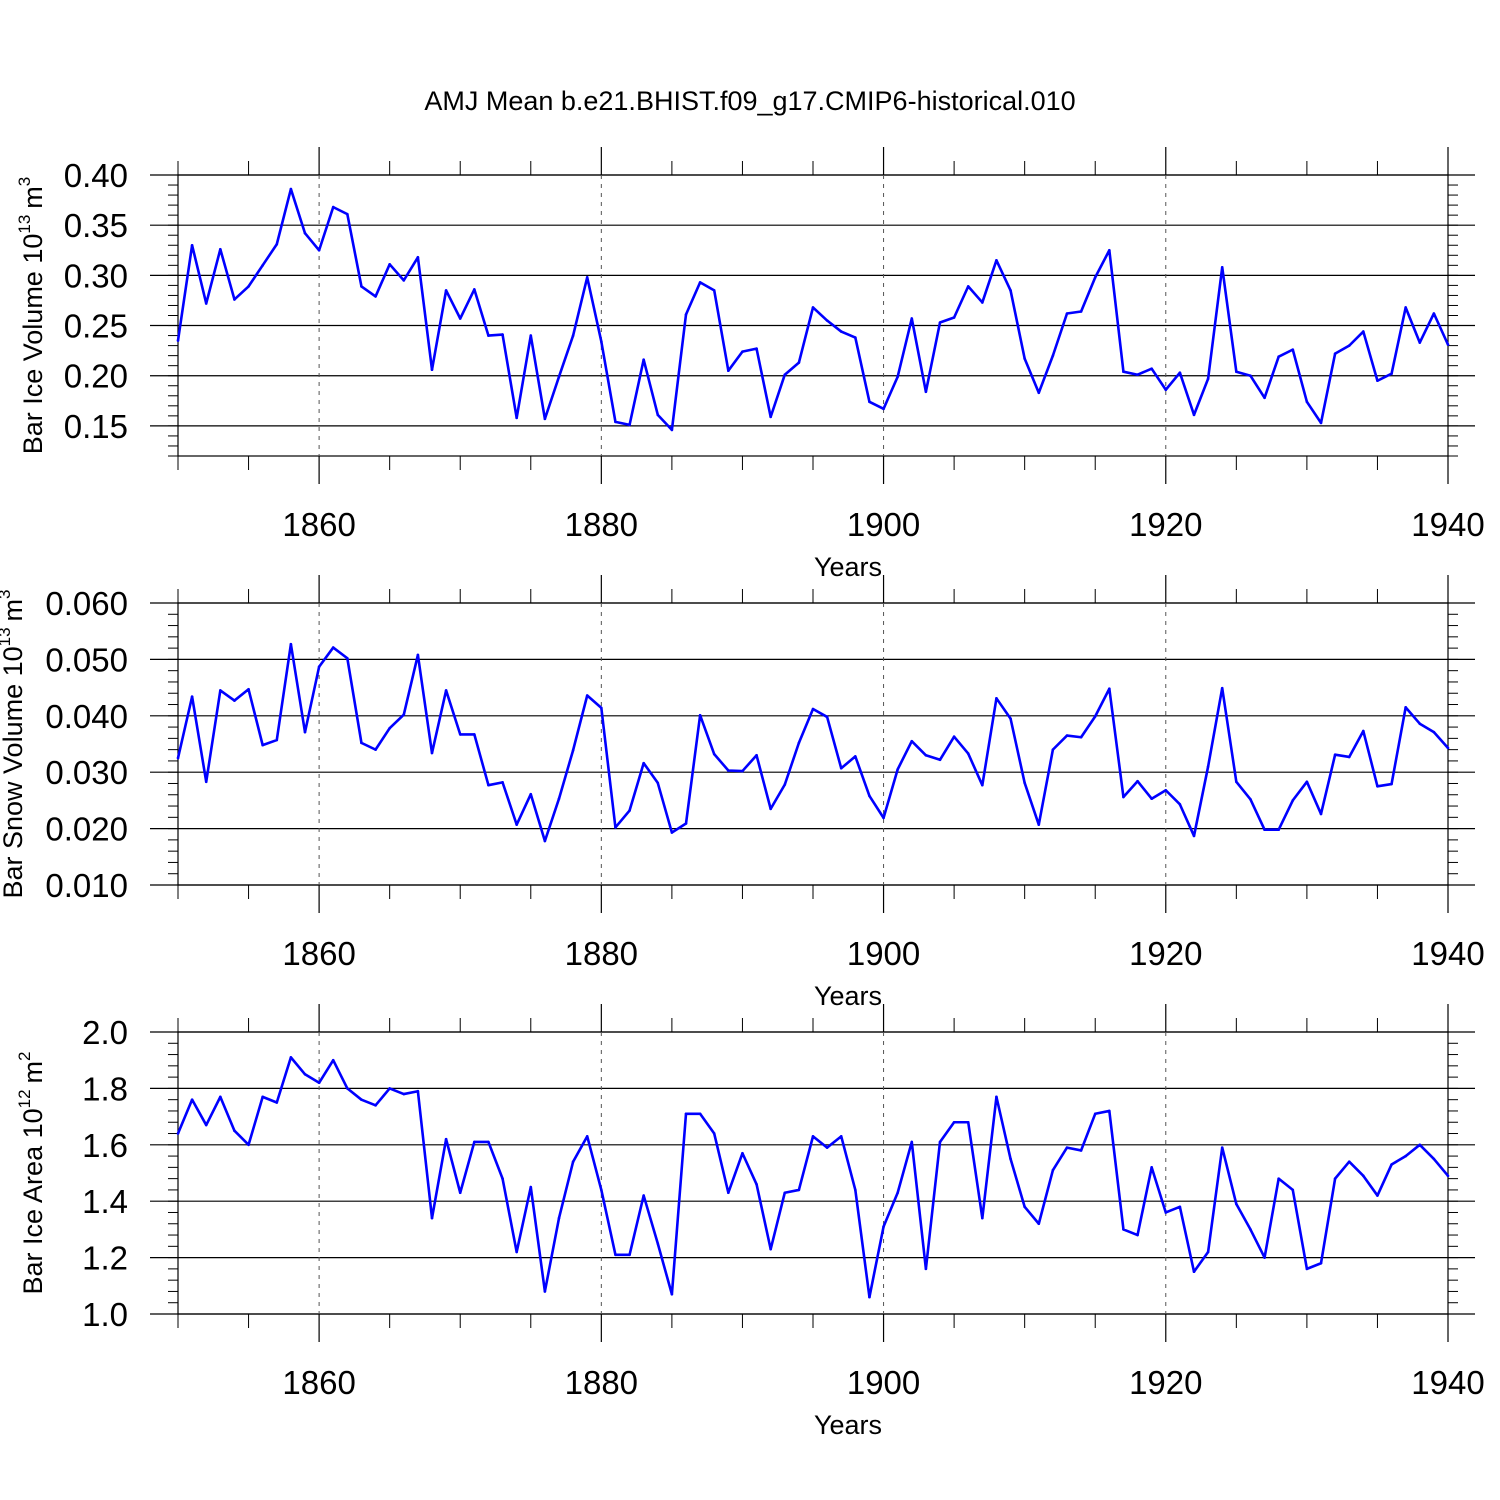 This screenshot has width=1500, height=1500. What do you see at coordinates (105, 1258) in the screenshot?
I see `y-tick-label: 1.2` at bounding box center [105, 1258].